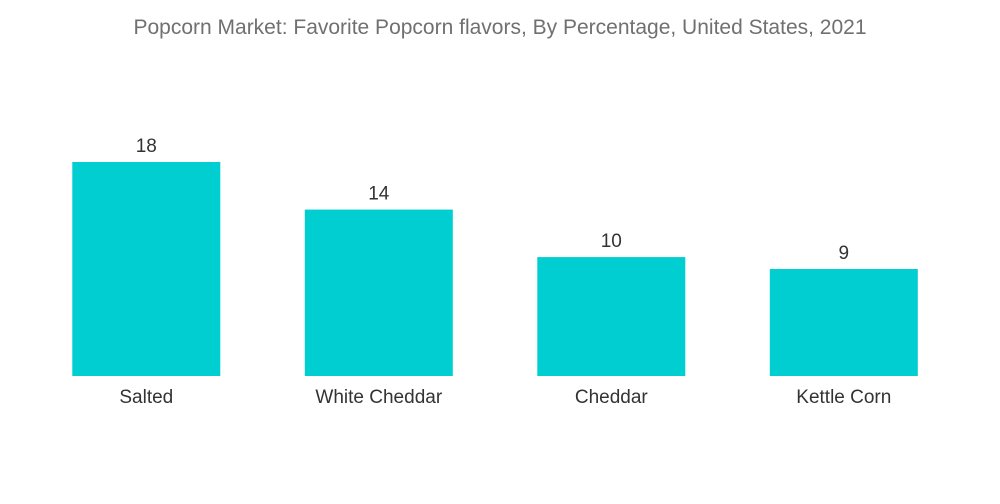  What do you see at coordinates (611, 316) in the screenshot?
I see `bar-cheddar` at bounding box center [611, 316].